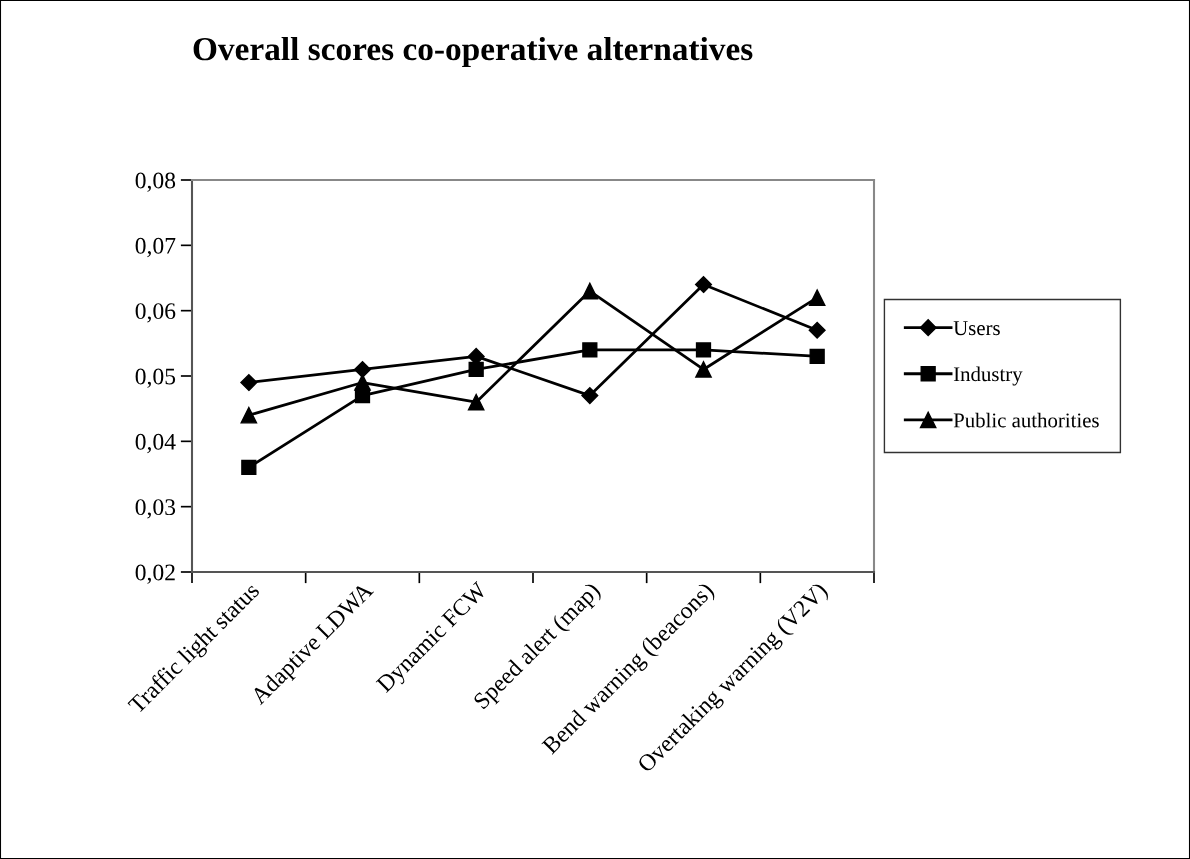 Image resolution: width=1190 pixels, height=859 pixels. Describe the element at coordinates (155, 378) in the screenshot. I see `y-tick-label: 0,05` at that location.